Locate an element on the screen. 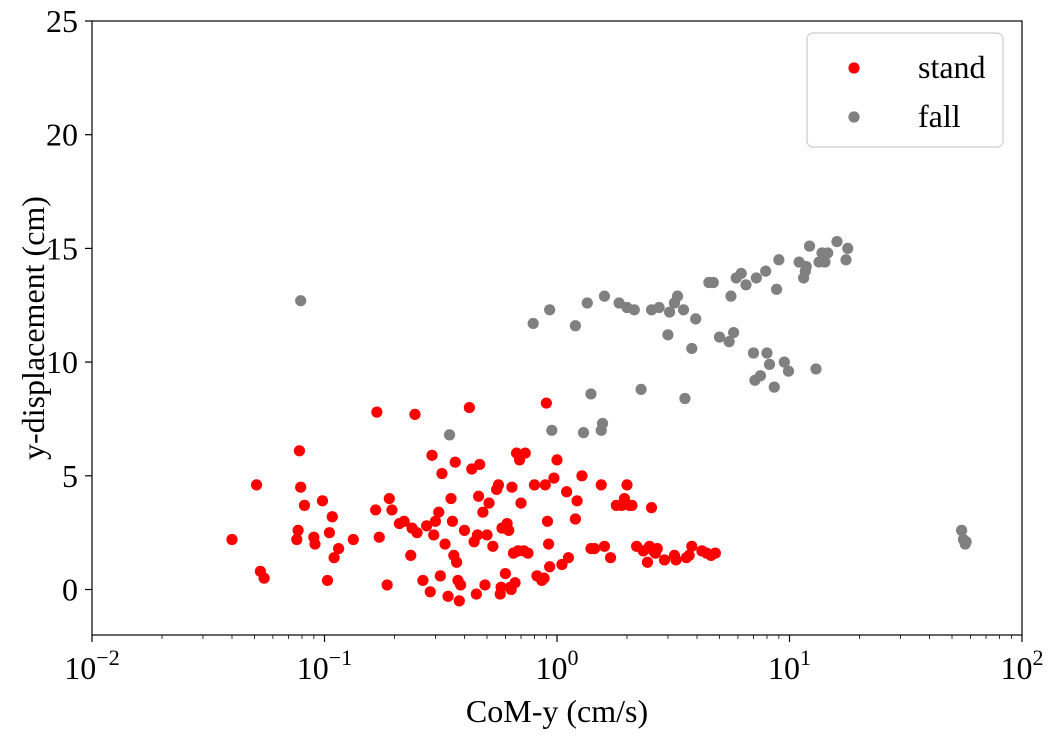 This screenshot has width=1055, height=736. x-tick-label-2: 10⁰ is located at coordinates (557, 665).